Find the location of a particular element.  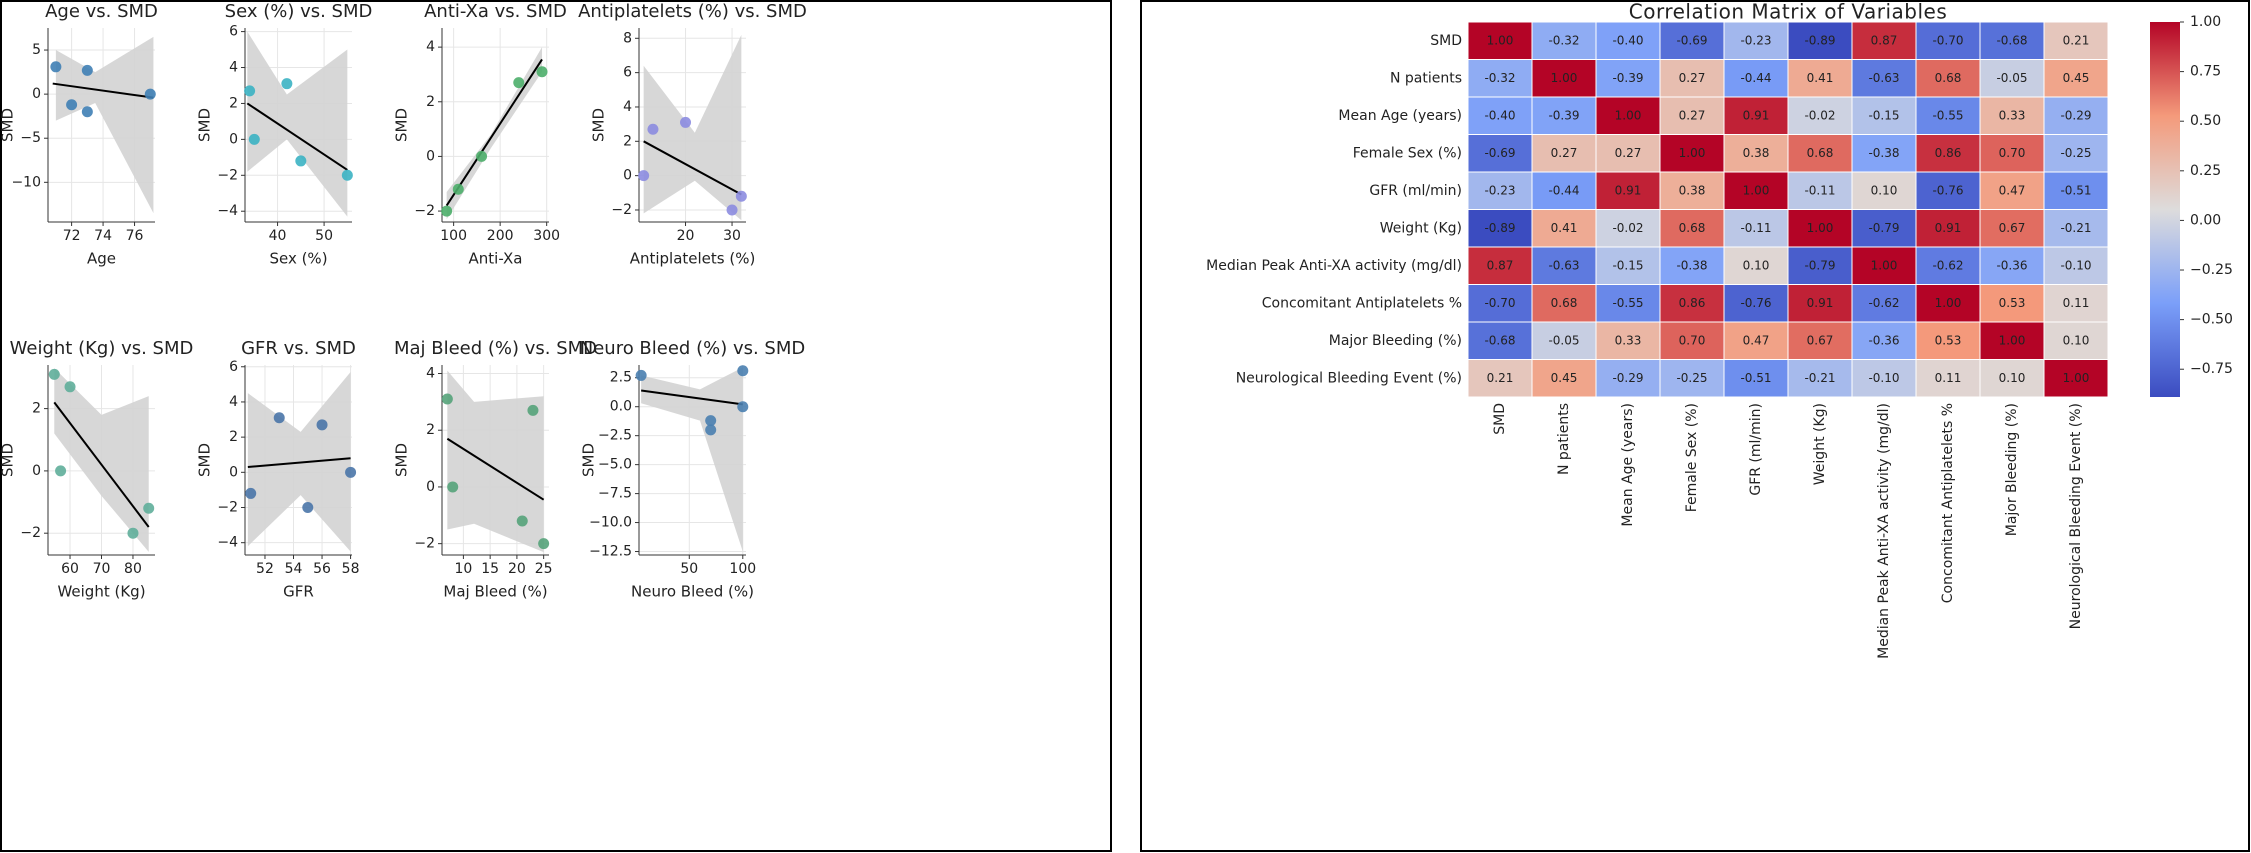

cell-label: -0.32 is located at coordinates (1499, 78).